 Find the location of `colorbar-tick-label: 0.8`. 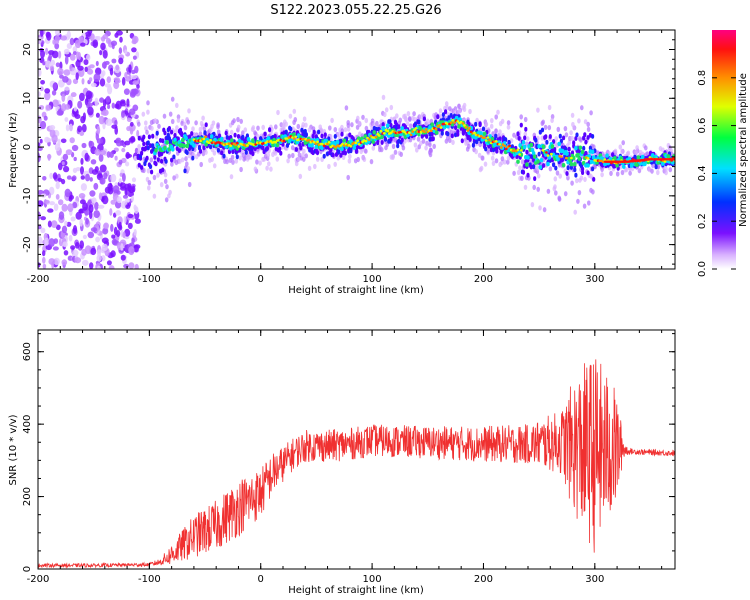

colorbar-tick-label: 0.8 is located at coordinates (702, 78).